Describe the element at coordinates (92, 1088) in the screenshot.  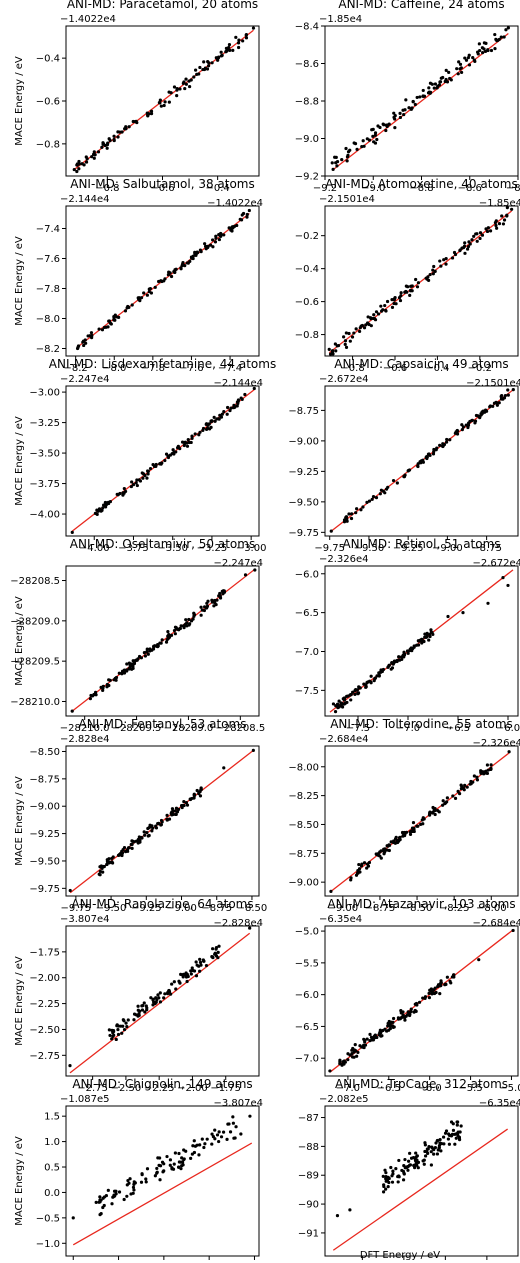
I see `x-tick-label: −2.75` at that location.